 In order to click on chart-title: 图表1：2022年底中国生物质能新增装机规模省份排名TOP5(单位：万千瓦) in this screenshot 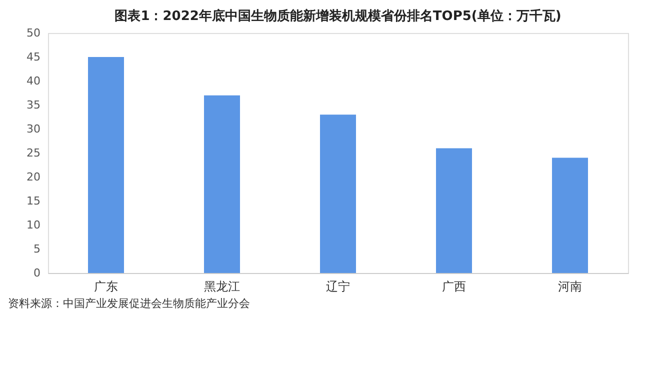, I will do `click(338, 16)`.